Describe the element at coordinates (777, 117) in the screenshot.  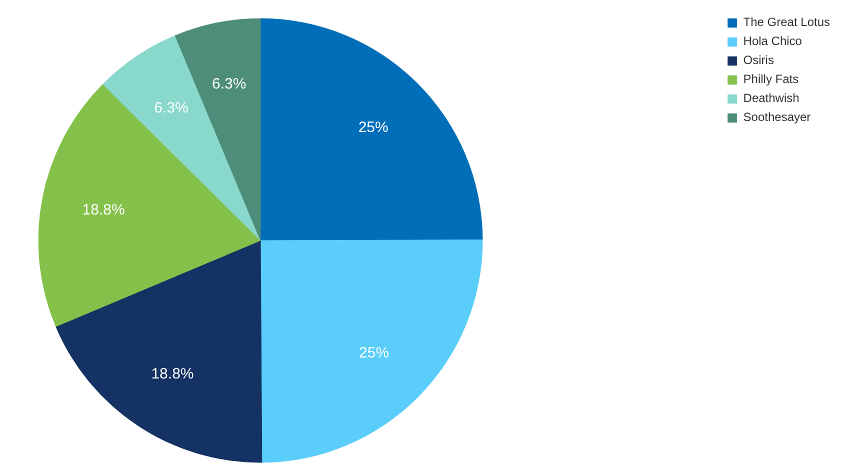
I see `legend-label: Soothesayer` at that location.